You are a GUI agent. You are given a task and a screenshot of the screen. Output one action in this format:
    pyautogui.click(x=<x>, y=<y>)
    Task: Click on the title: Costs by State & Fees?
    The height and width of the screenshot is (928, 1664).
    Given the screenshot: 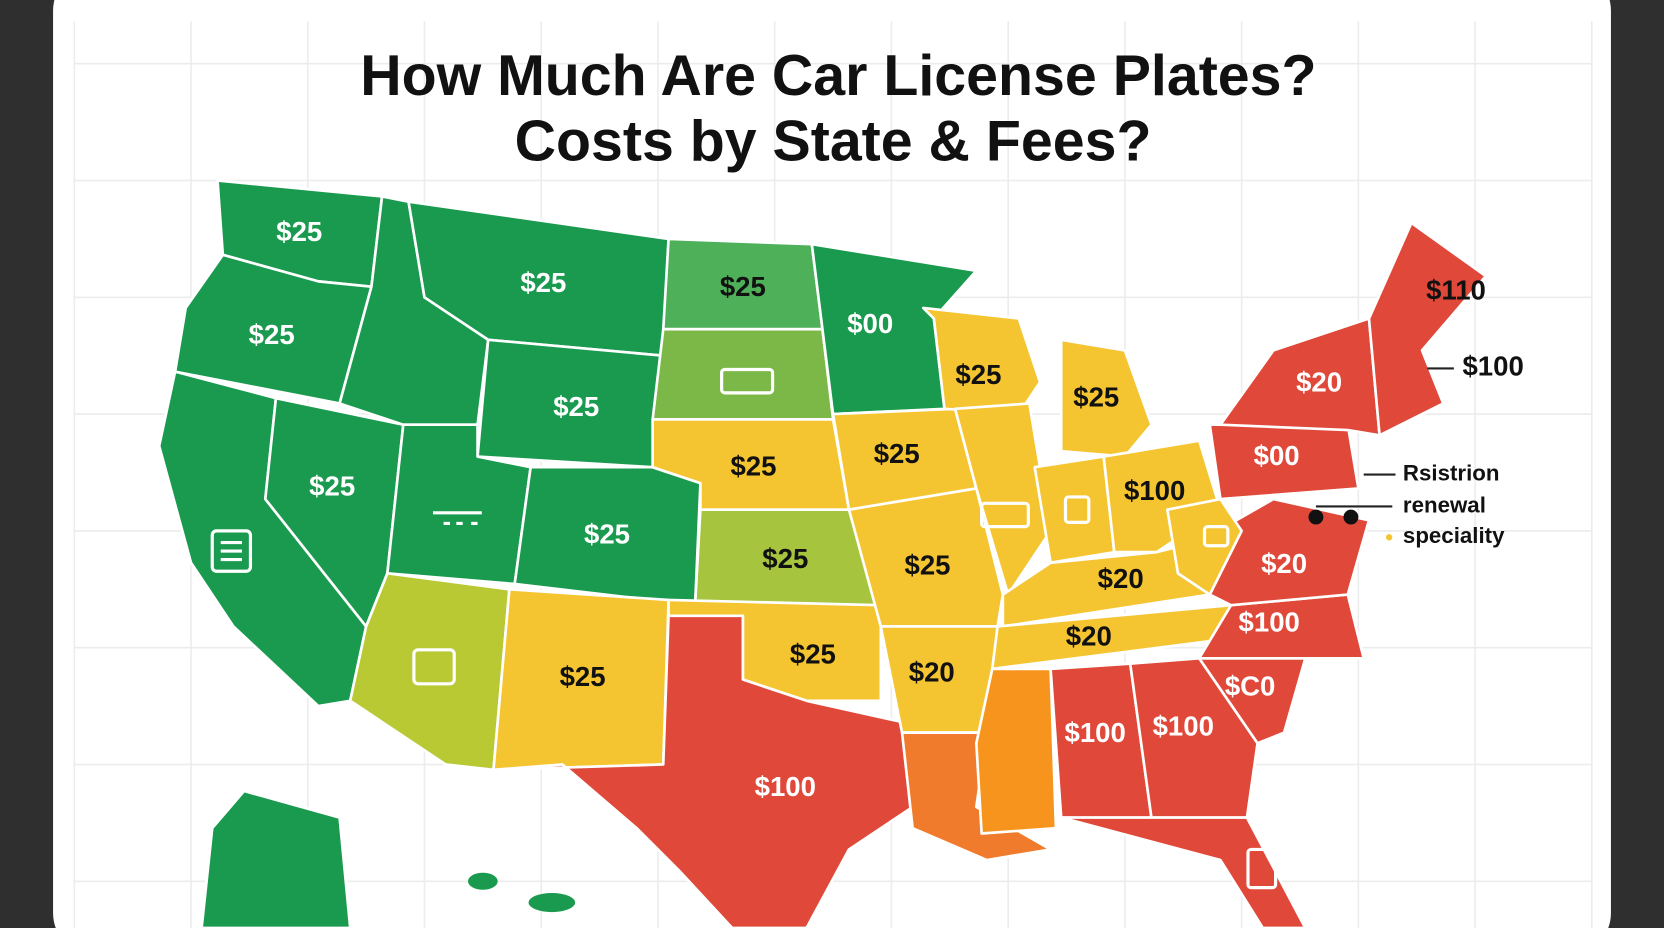 What is the action you would take?
    pyautogui.click(x=833, y=142)
    